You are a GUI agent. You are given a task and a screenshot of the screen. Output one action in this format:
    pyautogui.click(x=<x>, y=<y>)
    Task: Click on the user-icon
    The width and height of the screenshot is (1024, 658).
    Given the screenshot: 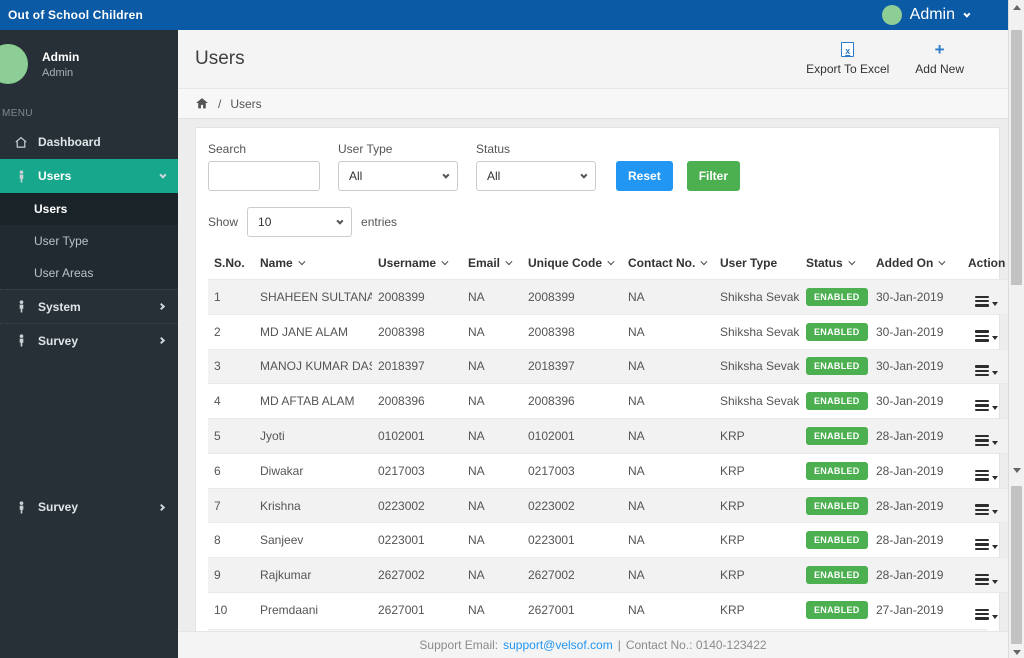 What is the action you would take?
    pyautogui.click(x=21, y=306)
    